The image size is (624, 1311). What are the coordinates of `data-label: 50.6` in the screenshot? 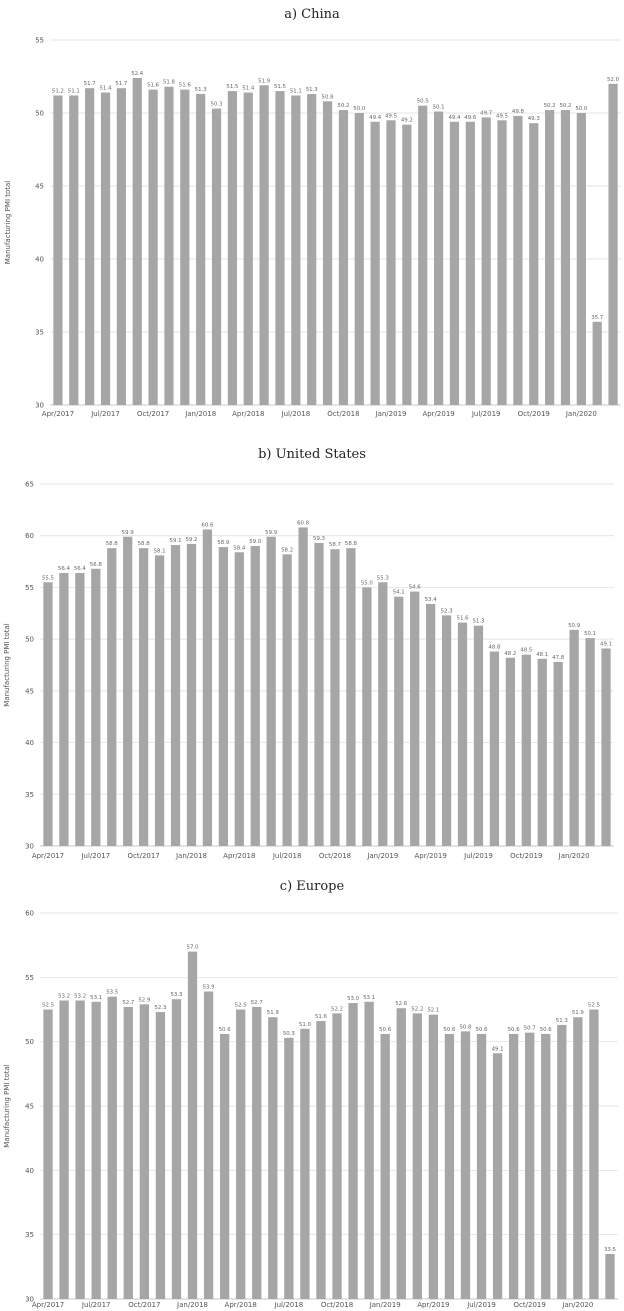 It's located at (482, 1030).